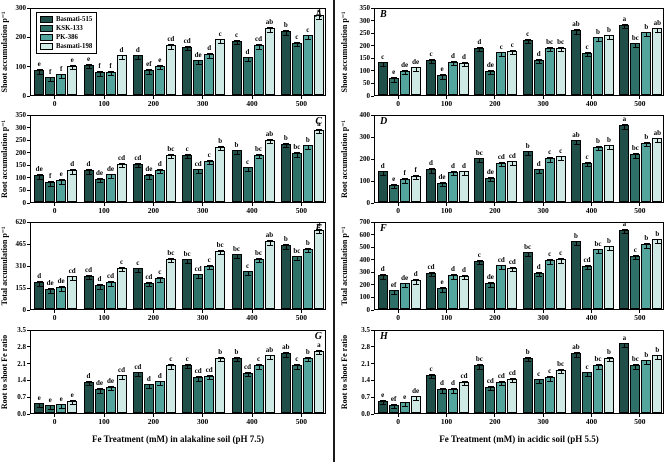 The width and height of the screenshot is (669, 464). Describe the element at coordinates (384, 121) in the screenshot. I see `panel-letter-D: D` at that location.